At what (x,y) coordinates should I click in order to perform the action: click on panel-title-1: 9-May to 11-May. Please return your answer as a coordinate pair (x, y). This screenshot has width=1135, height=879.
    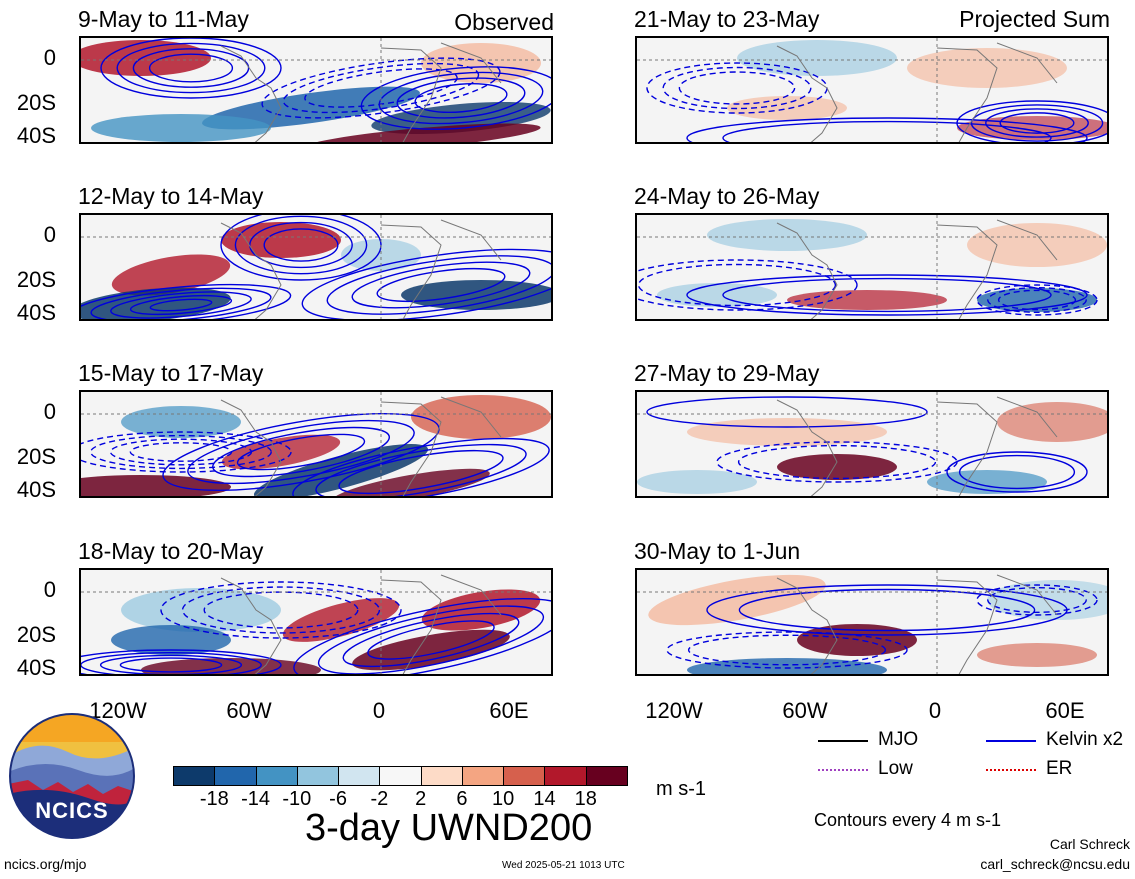
    Looking at the image, I should click on (163, 19).